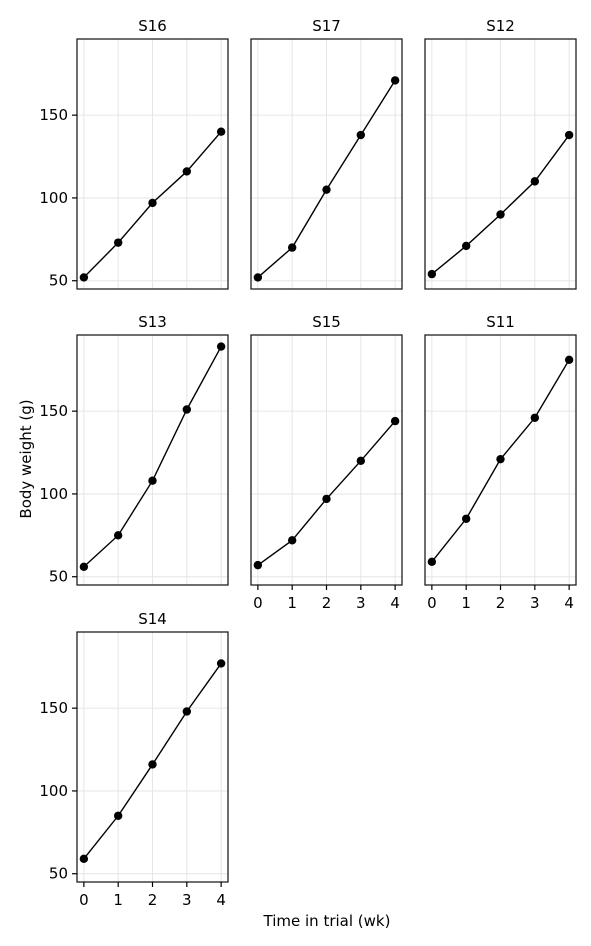 Image resolution: width=591 pixels, height=946 pixels. Describe the element at coordinates (152, 619) in the screenshot. I see `panel-title: S14` at that location.